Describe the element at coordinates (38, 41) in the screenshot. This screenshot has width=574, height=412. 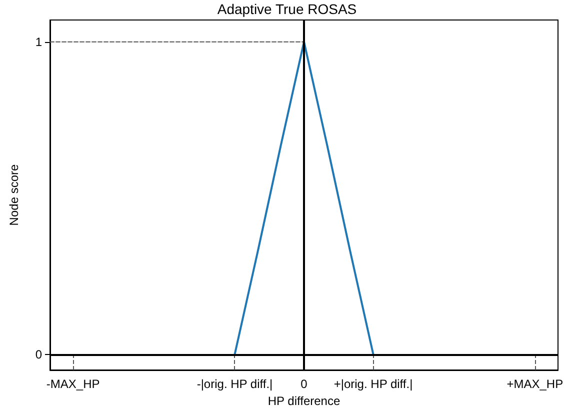
I see `y-tick-label: 1` at that location.